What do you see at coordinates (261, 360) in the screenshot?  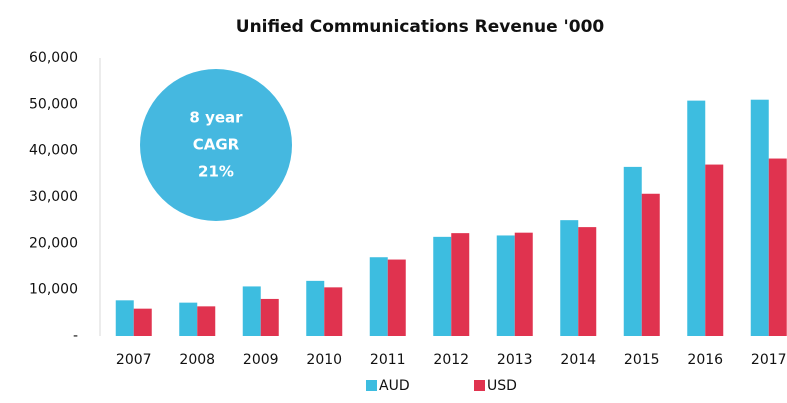 I see `x-tick-label: 2009` at bounding box center [261, 360].